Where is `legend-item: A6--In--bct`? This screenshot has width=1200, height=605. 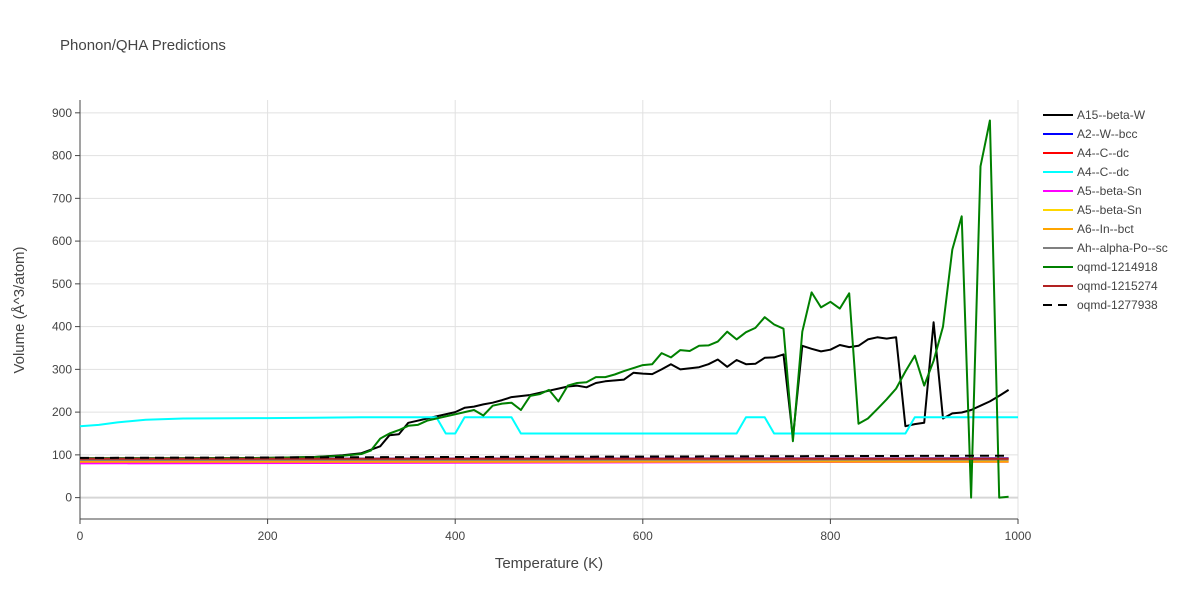 legend-item: A6--In--bct is located at coordinates (1088, 229).